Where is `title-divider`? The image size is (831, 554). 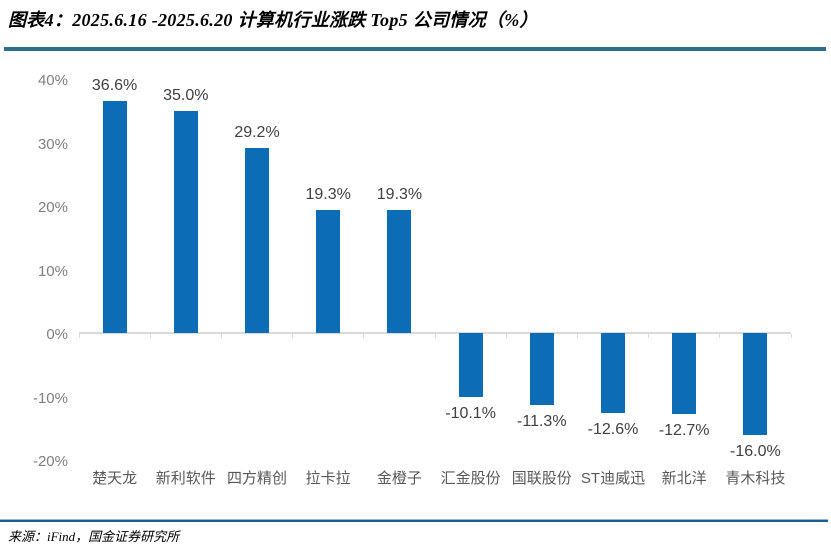
title-divider is located at coordinates (415, 49).